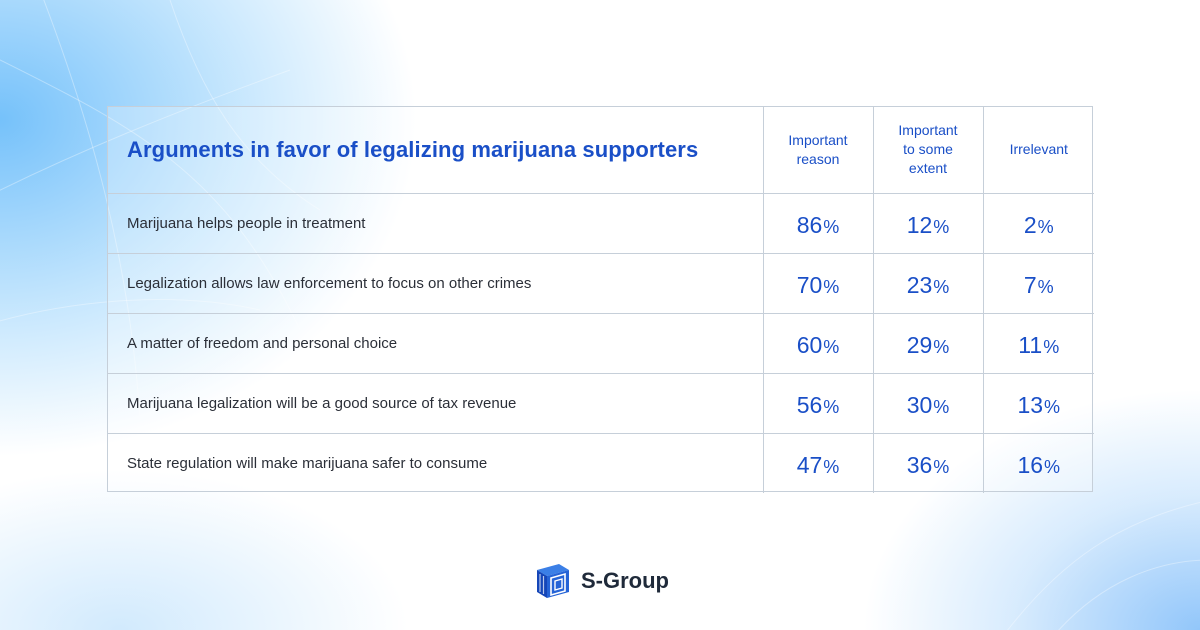 The height and width of the screenshot is (630, 1200). What do you see at coordinates (1030, 224) in the screenshot?
I see `value-number: 2` at bounding box center [1030, 224].